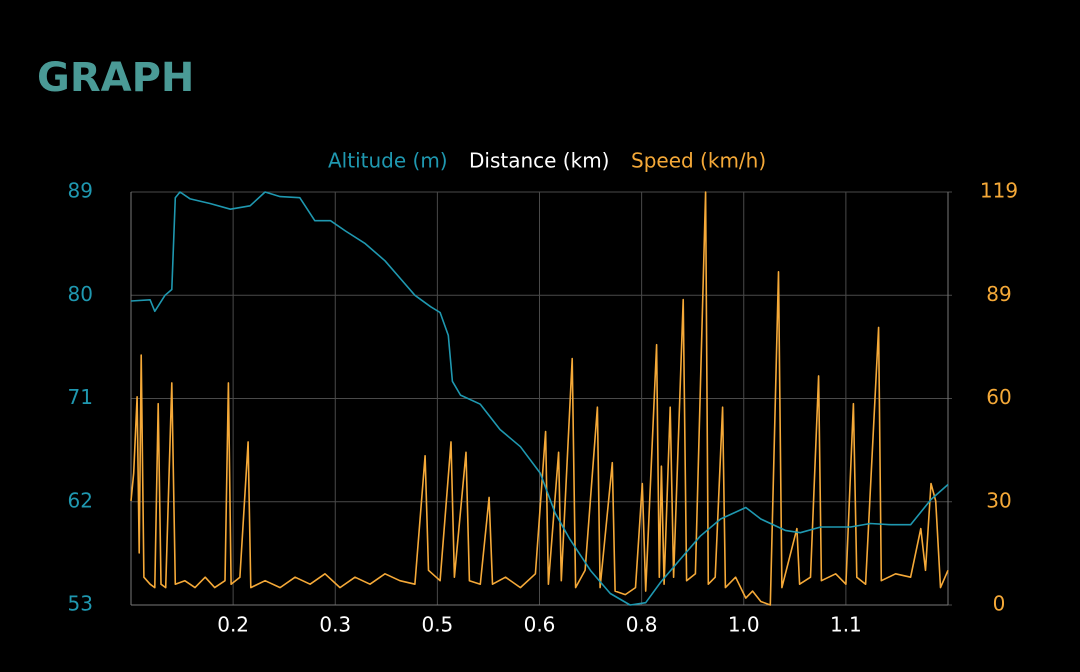 This screenshot has width=1080, height=672. Describe the element at coordinates (388, 161) in the screenshot. I see `legend-entry: Altitude (m)` at that location.